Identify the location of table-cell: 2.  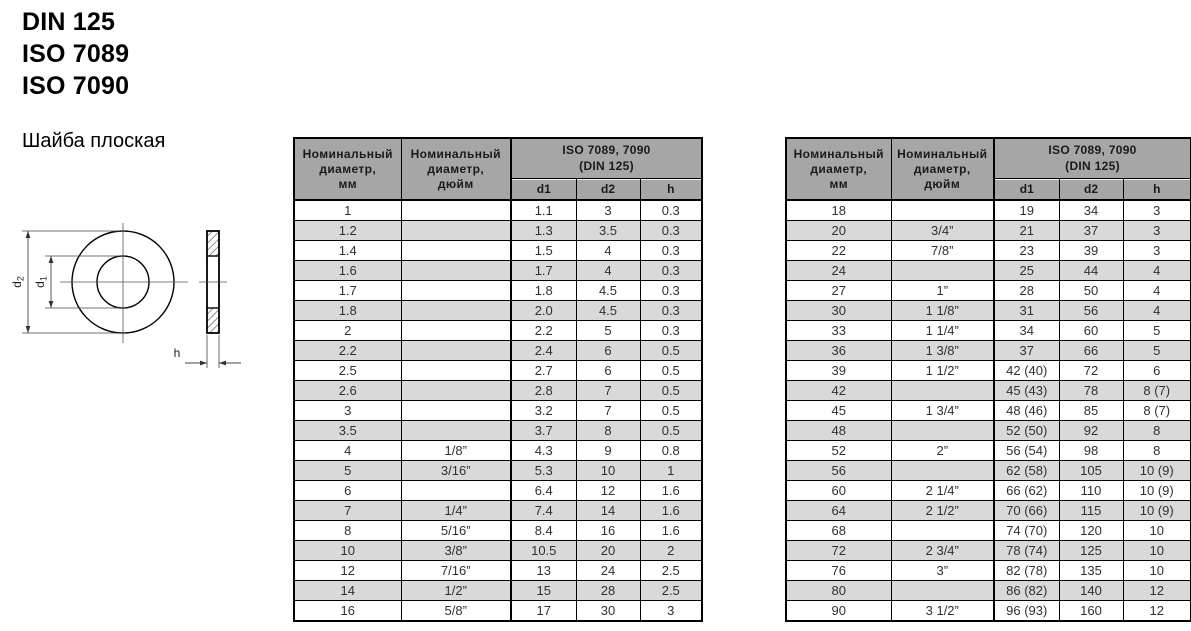
(347, 330).